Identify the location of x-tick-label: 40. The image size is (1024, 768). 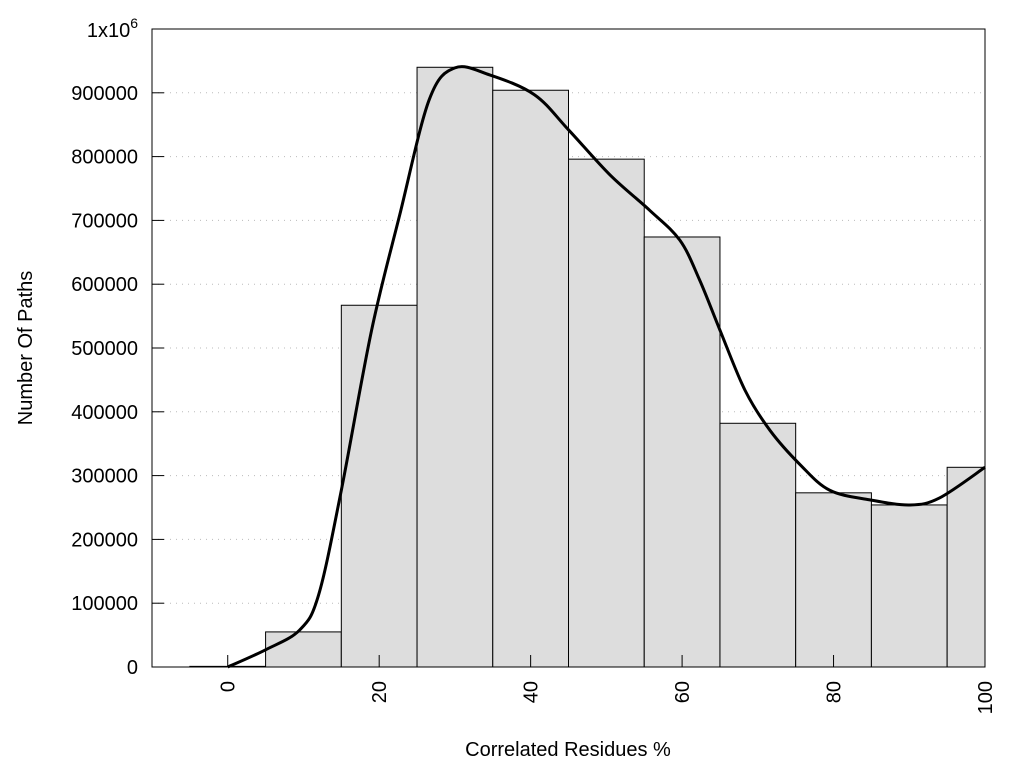
(532, 692).